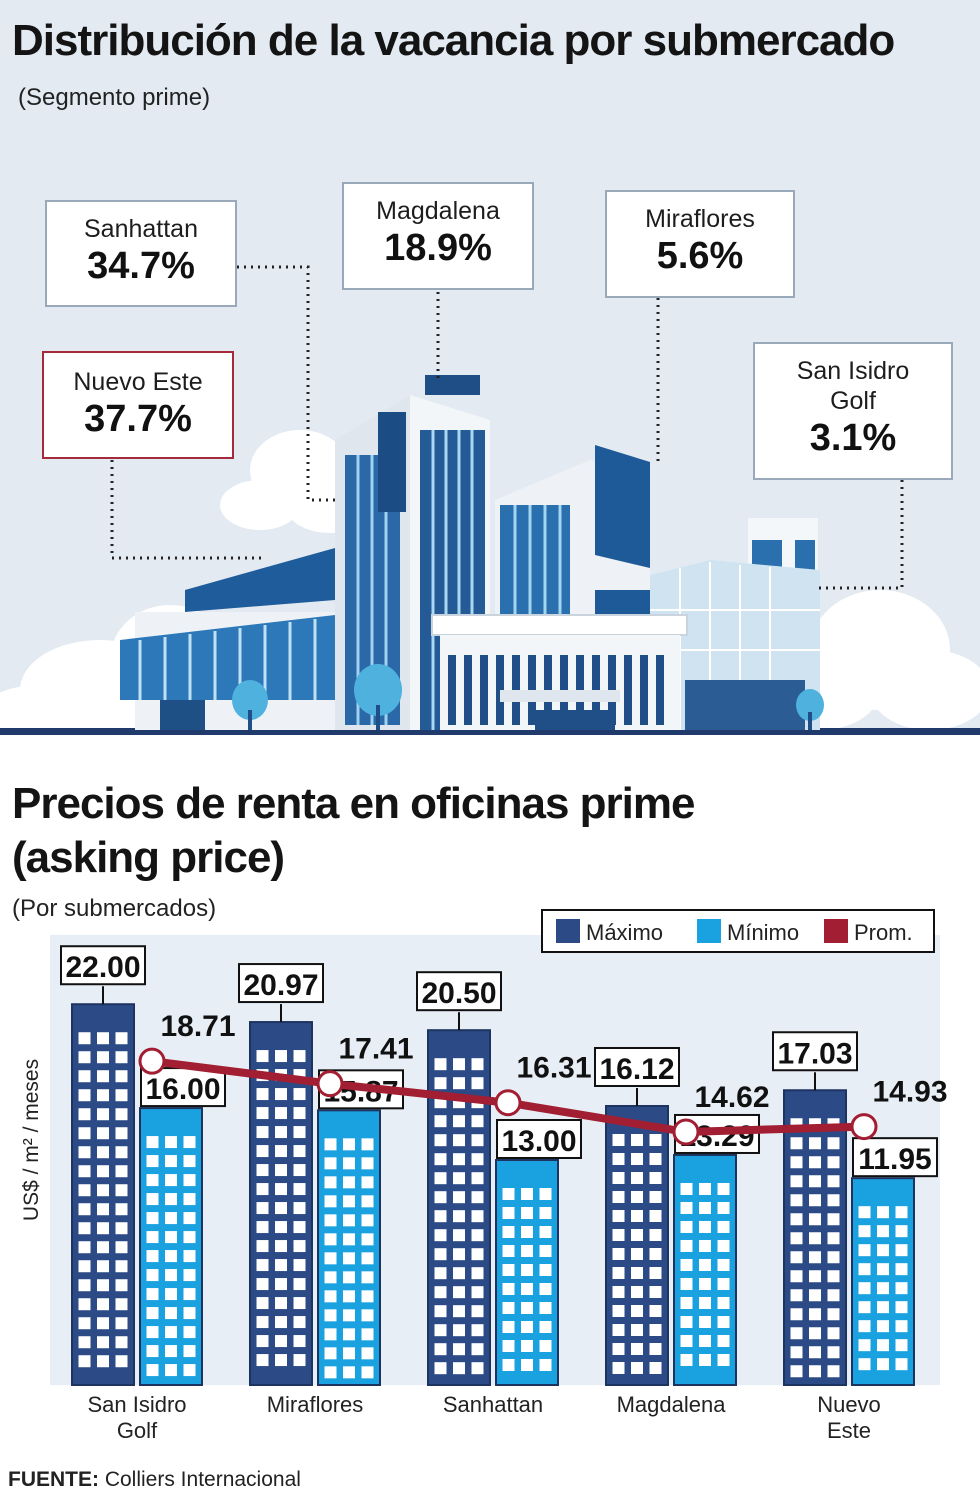  What do you see at coordinates (353, 803) in the screenshot?
I see `prices-title-line1: Precios de renta en oficinas prime` at bounding box center [353, 803].